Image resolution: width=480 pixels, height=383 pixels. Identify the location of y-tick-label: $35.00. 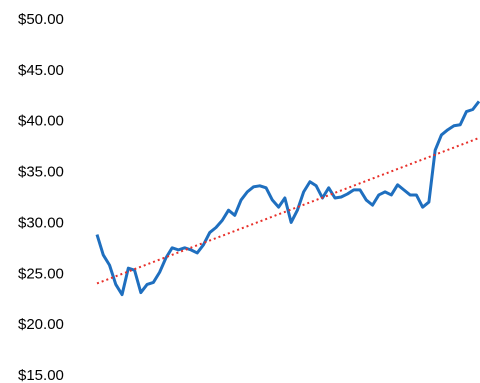
(41, 172).